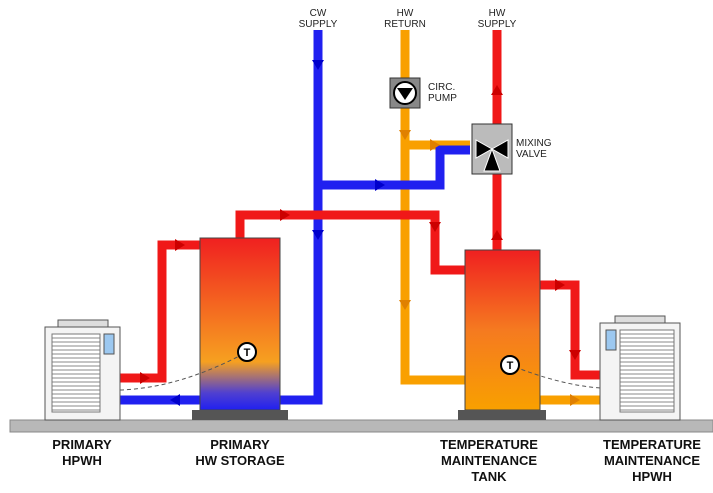 This screenshot has width=713, height=493. Describe the element at coordinates (82, 370) in the screenshot. I see `primary-hpwh` at that location.